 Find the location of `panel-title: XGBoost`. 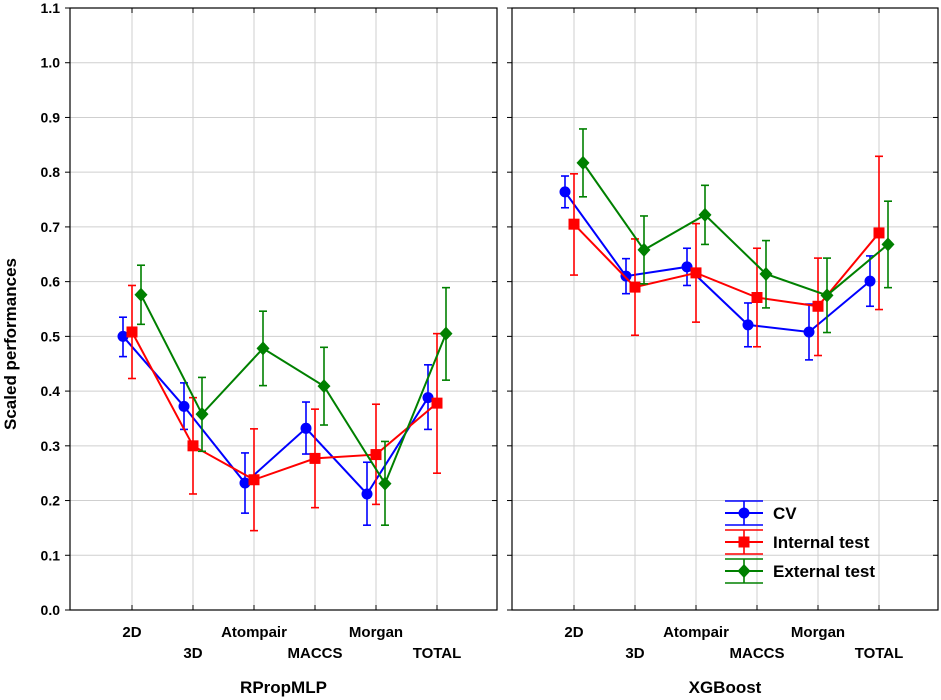

panel-title: XGBoost is located at coordinates (725, 687).